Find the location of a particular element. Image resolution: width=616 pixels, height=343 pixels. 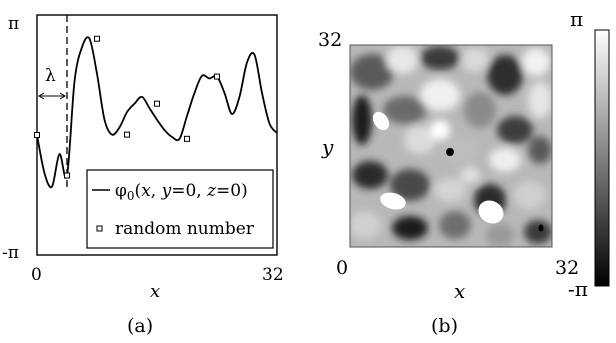

x-tick-left: 0 is located at coordinates (36, 275).